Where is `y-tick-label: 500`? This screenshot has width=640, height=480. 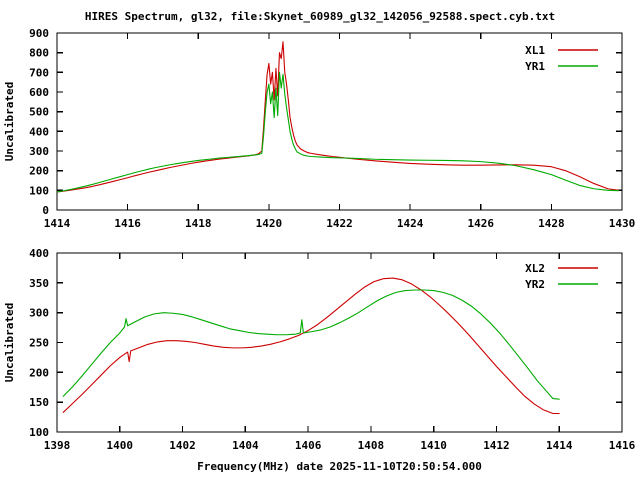
y-tick-label: 500 is located at coordinates (39, 112).